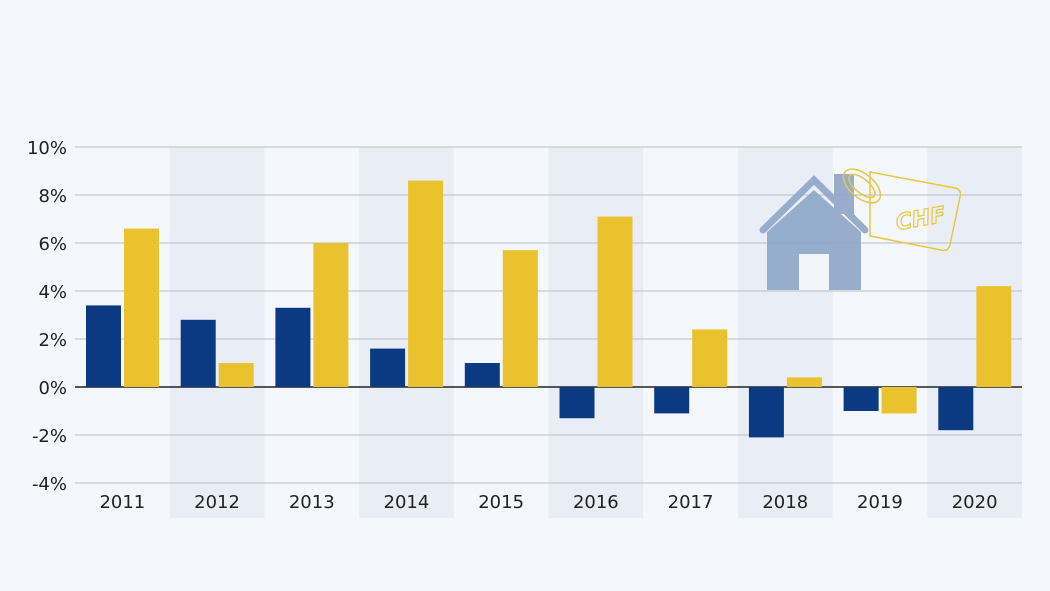 Image resolution: width=1050 pixels, height=591 pixels. I want to click on x-tick-label: 2019, so click(880, 502).